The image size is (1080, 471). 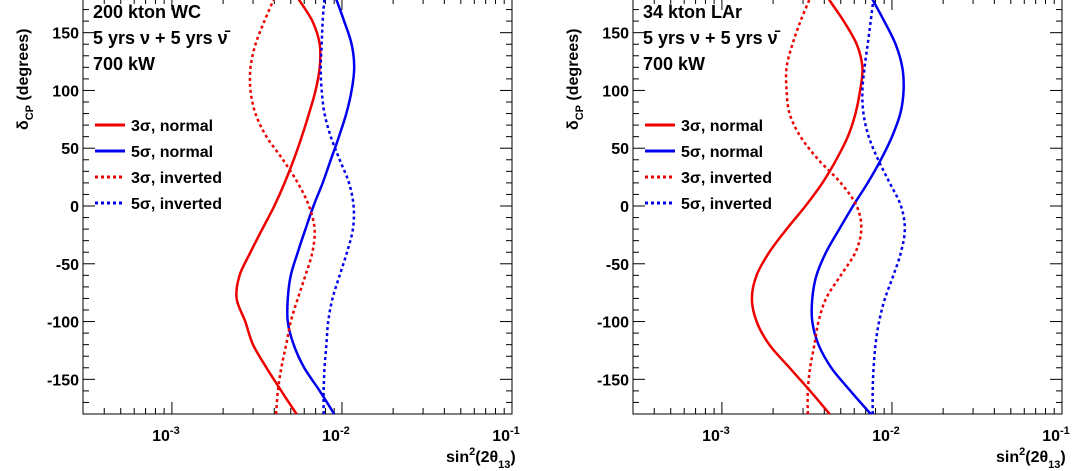 I want to click on annotation-line: 34 kton LAr, so click(x=692, y=12).